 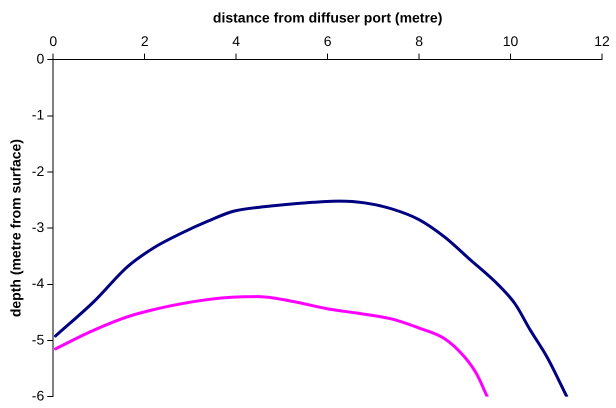 I want to click on x-tick-label: 8, so click(x=419, y=41).